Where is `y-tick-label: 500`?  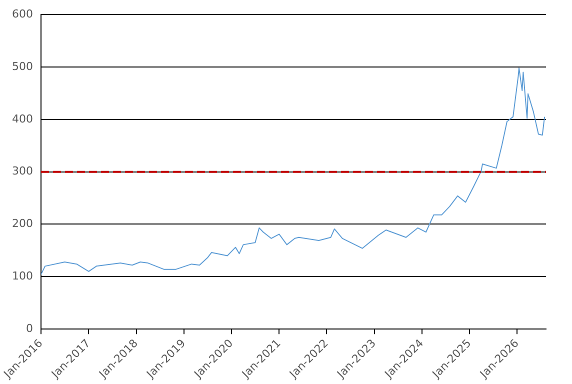 y-tick-label: 500 is located at coordinates (22, 66).